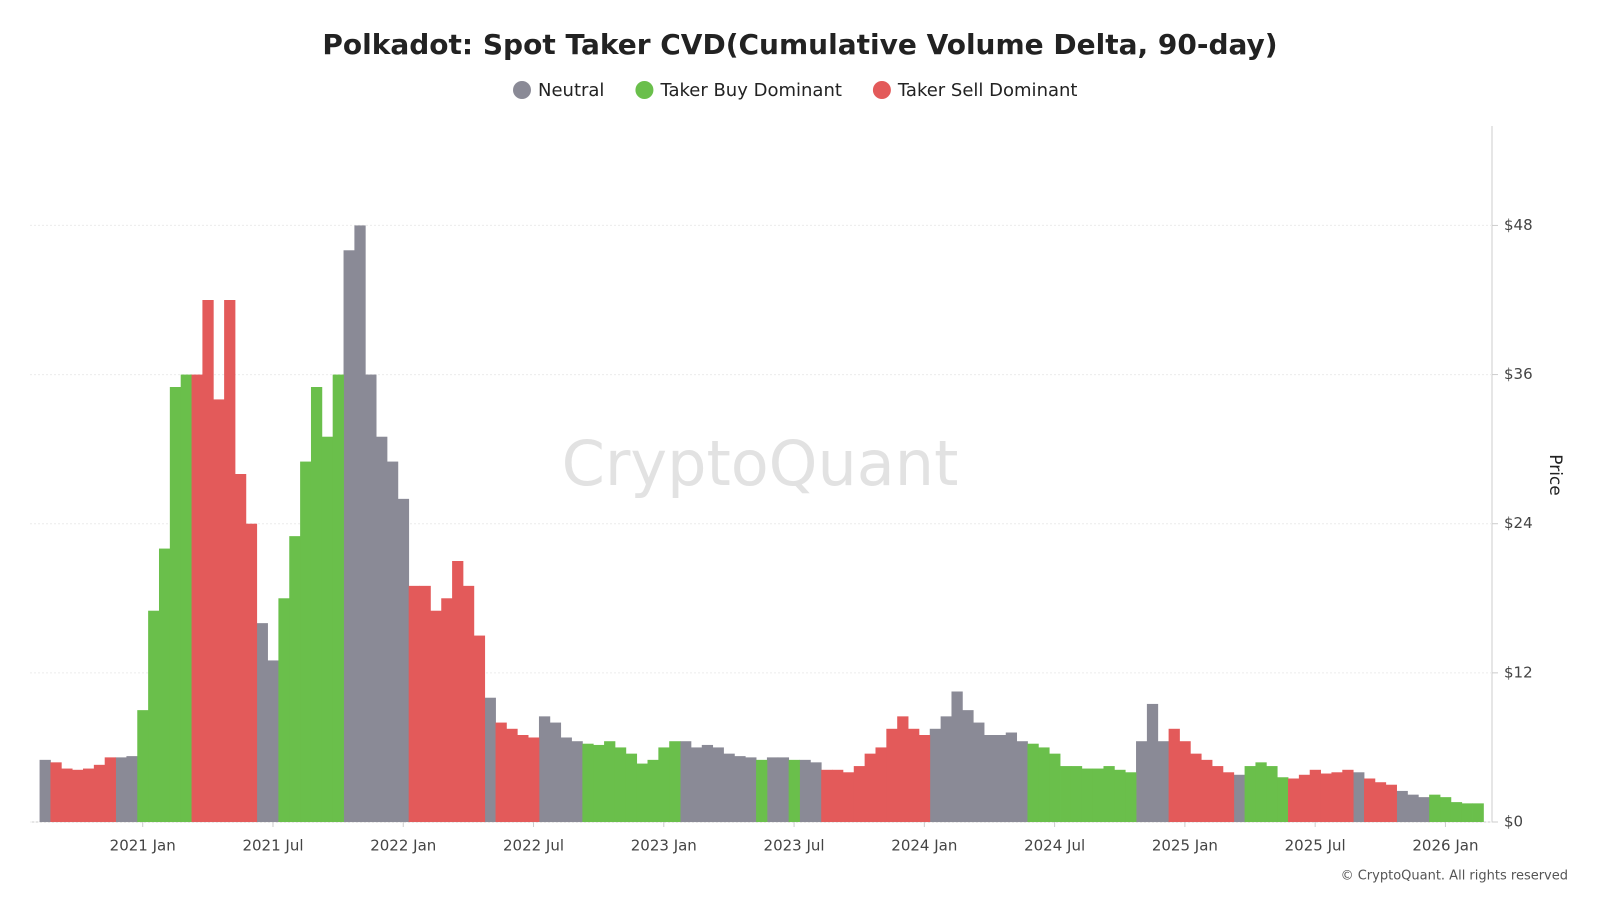 The height and width of the screenshot is (900, 1600). What do you see at coordinates (794, 846) in the screenshot?
I see `x-tick-label: 2023 Jul` at bounding box center [794, 846].